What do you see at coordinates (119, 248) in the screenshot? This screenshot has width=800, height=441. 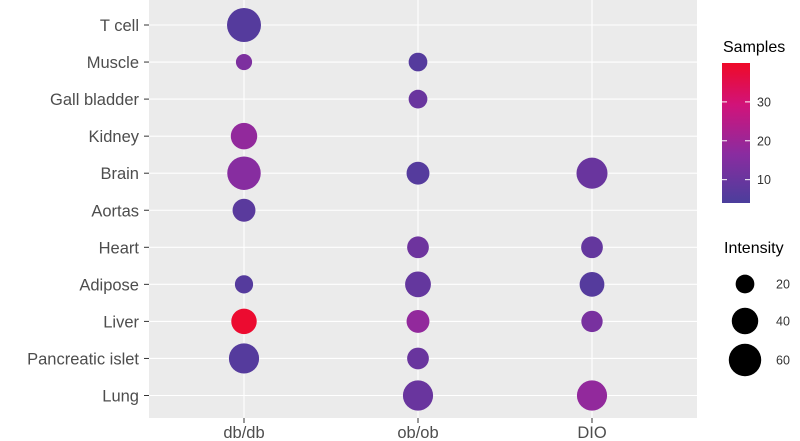 I see `y-tick-label-heart: Heart` at bounding box center [119, 248].